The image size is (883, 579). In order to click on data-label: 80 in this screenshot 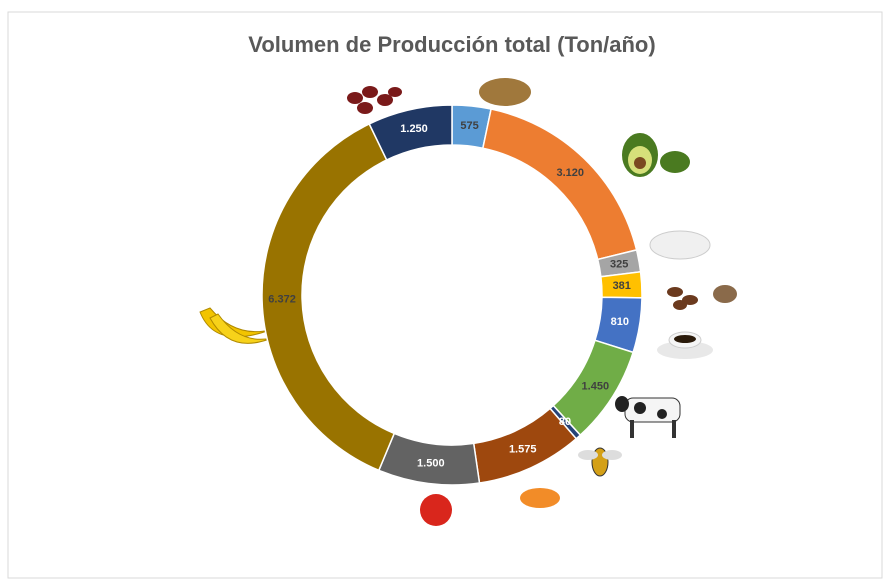, I will do `click(565, 422)`.